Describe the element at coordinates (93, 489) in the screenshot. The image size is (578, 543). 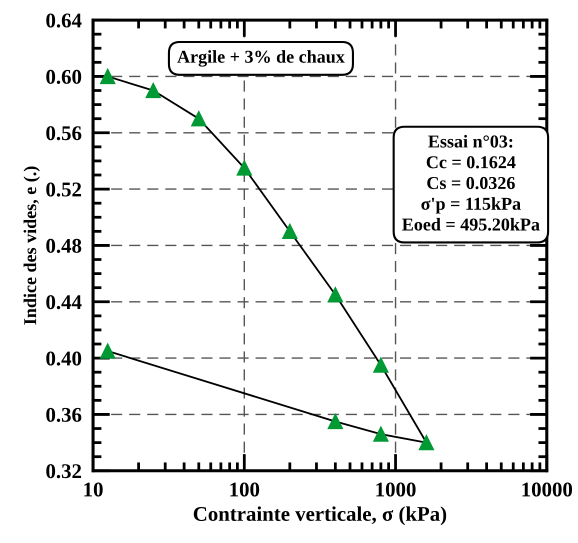
I see `x-tick-label: 10` at that location.